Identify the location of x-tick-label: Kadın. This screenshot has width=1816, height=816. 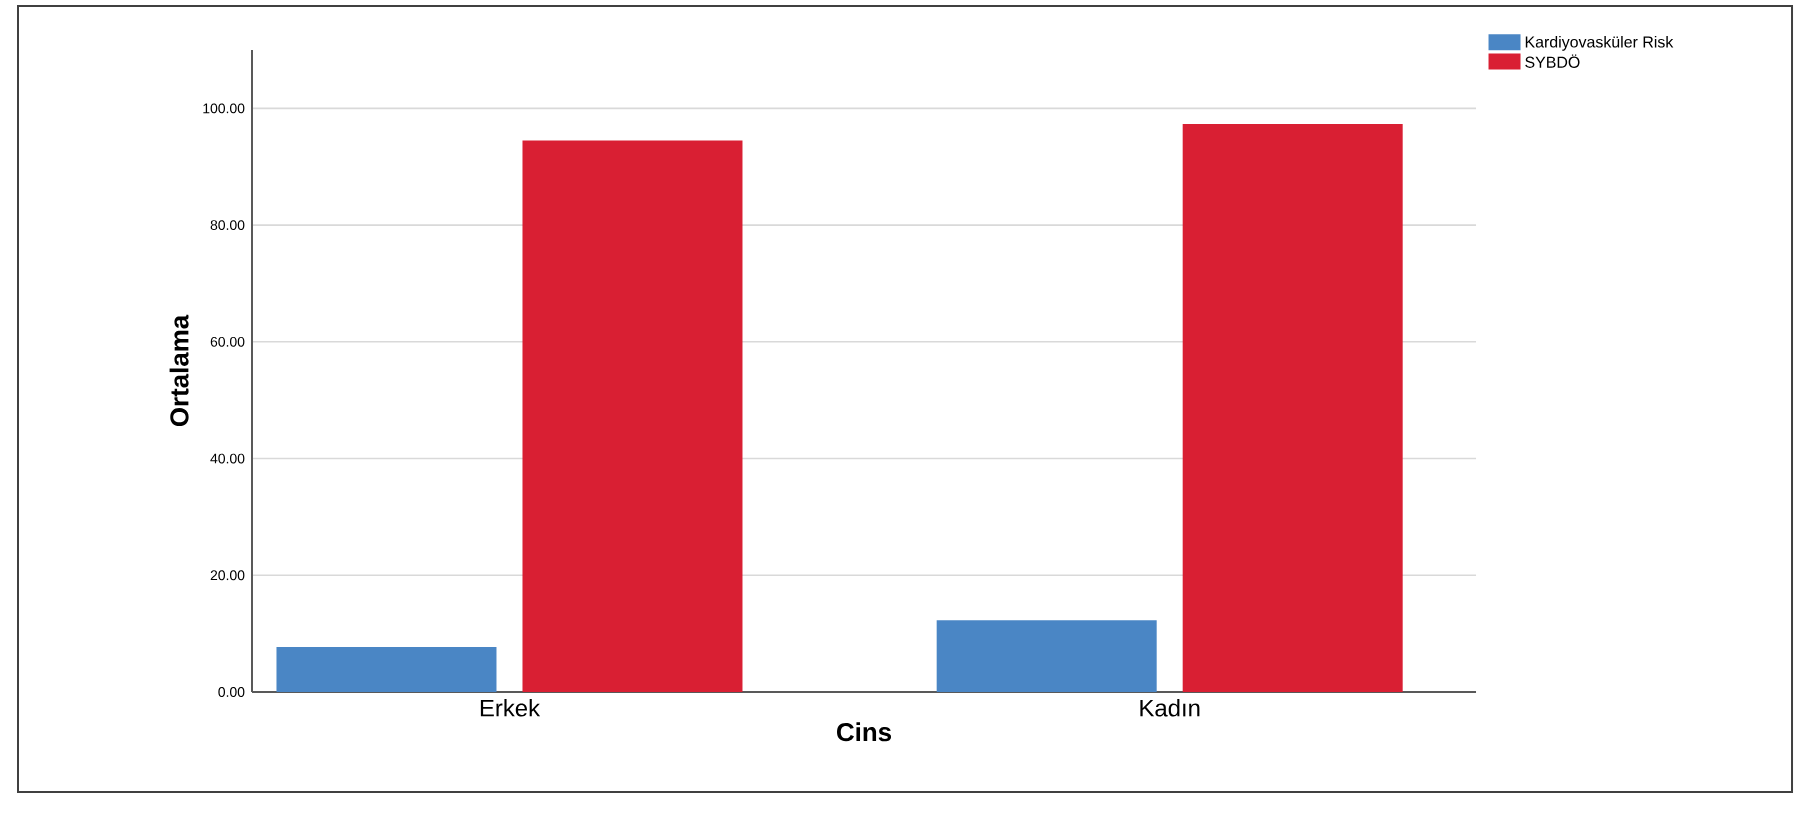
(1170, 708).